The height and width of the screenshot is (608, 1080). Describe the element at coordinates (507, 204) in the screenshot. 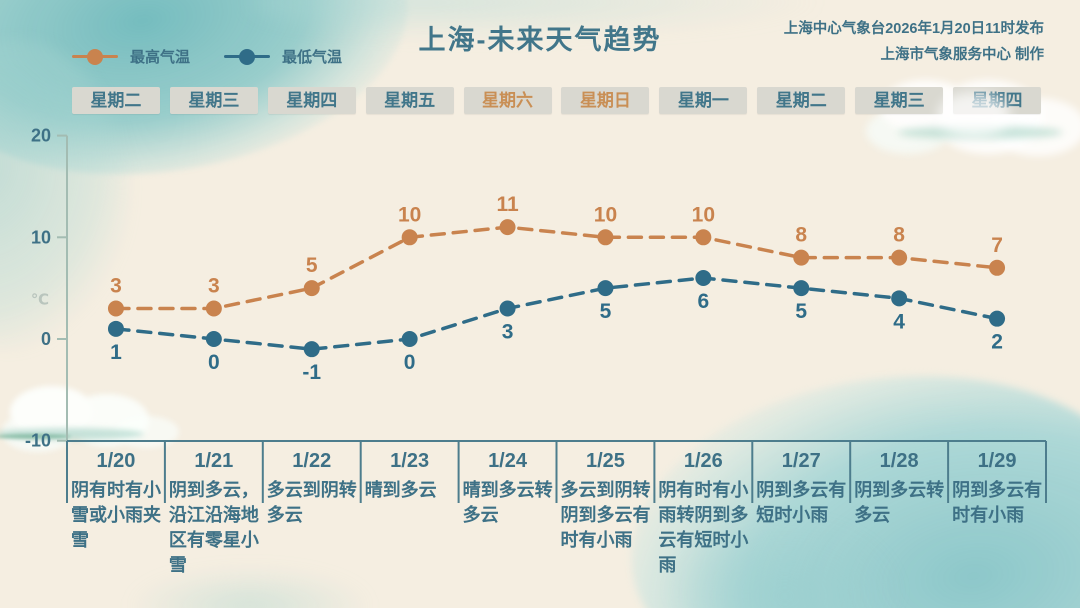

I see `high-temp-value-label-4: 11` at that location.